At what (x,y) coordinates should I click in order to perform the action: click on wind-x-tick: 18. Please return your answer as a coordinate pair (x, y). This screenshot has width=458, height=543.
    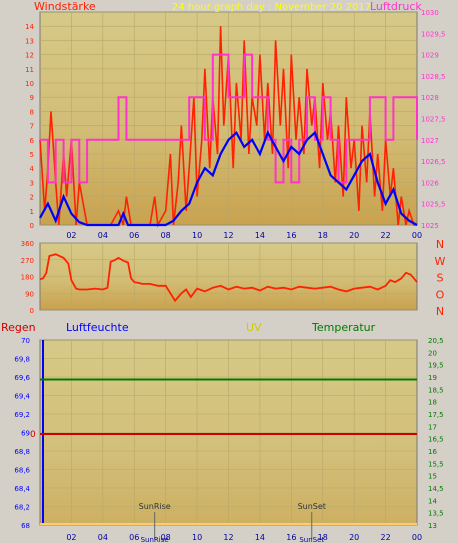
    Looking at the image, I should click on (323, 235).